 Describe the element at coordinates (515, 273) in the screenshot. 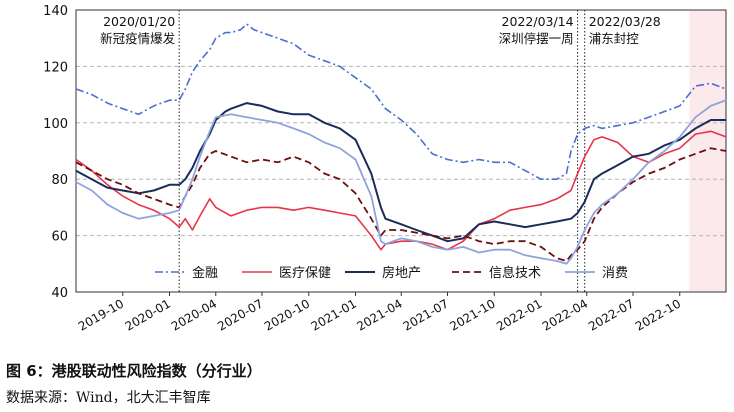

I see `legend-label: 信息技术` at that location.